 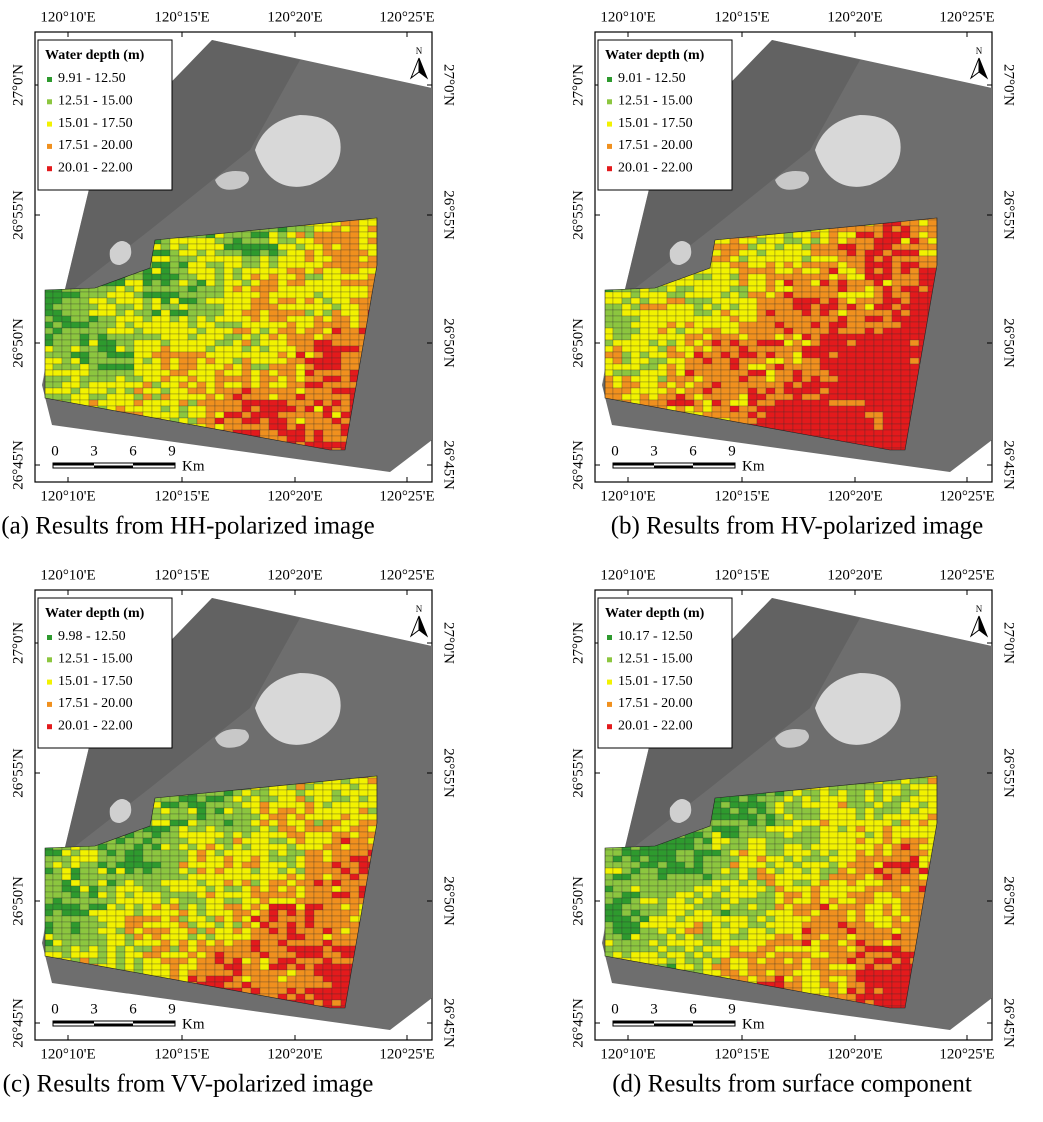 I want to click on legend-swatch, so click(x=49, y=637).